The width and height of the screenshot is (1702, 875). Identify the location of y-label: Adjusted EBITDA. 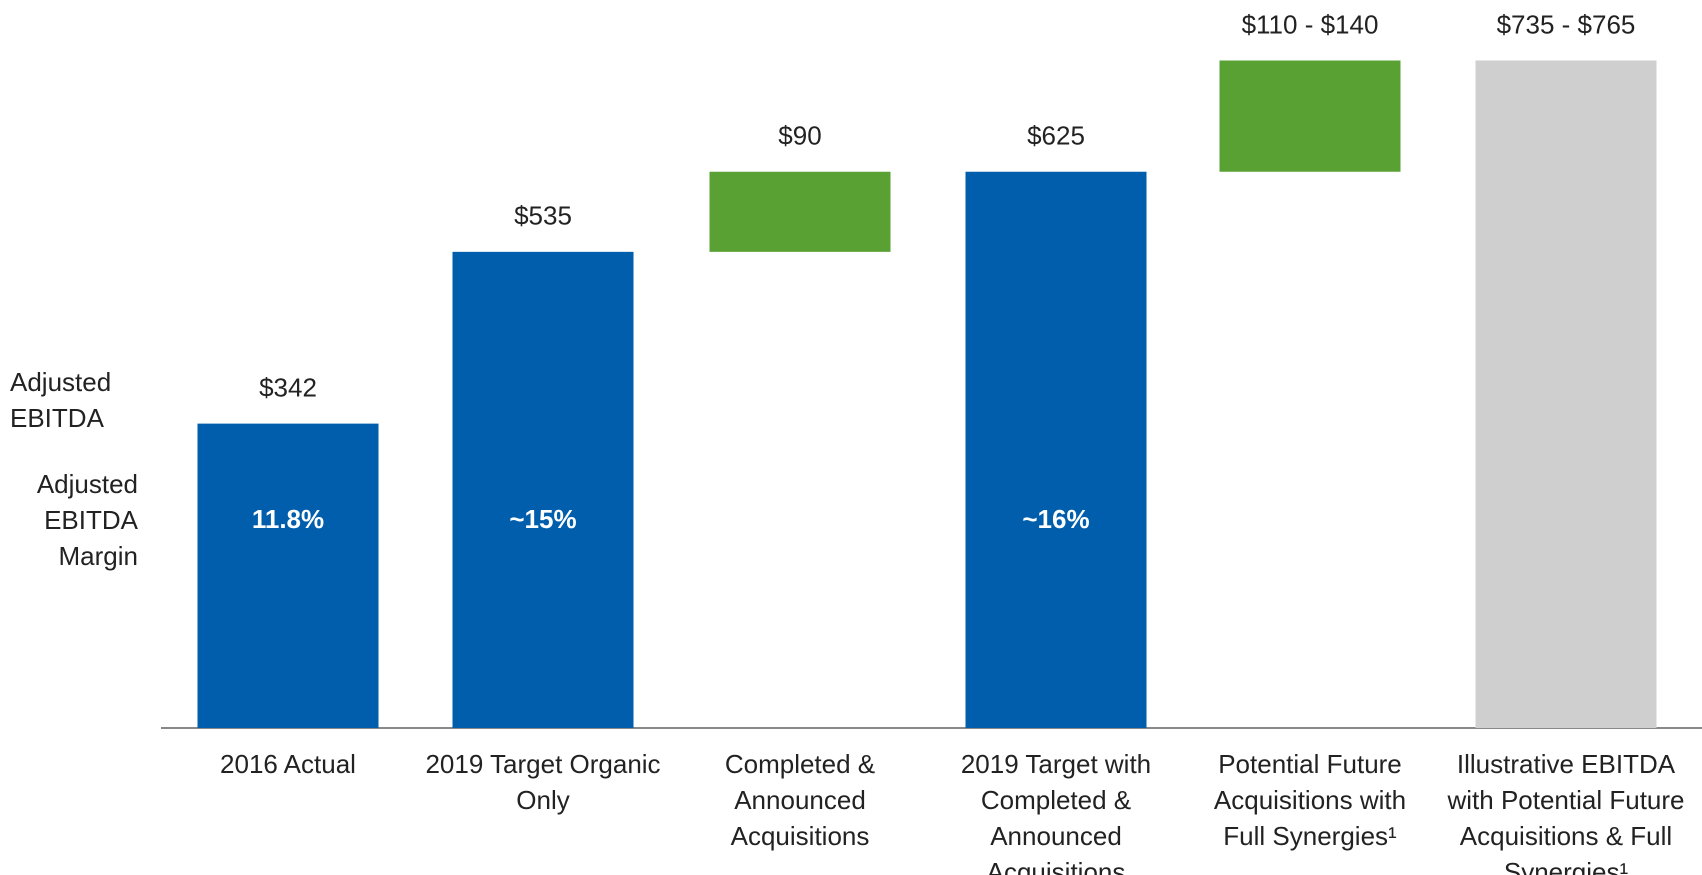
(61, 400).